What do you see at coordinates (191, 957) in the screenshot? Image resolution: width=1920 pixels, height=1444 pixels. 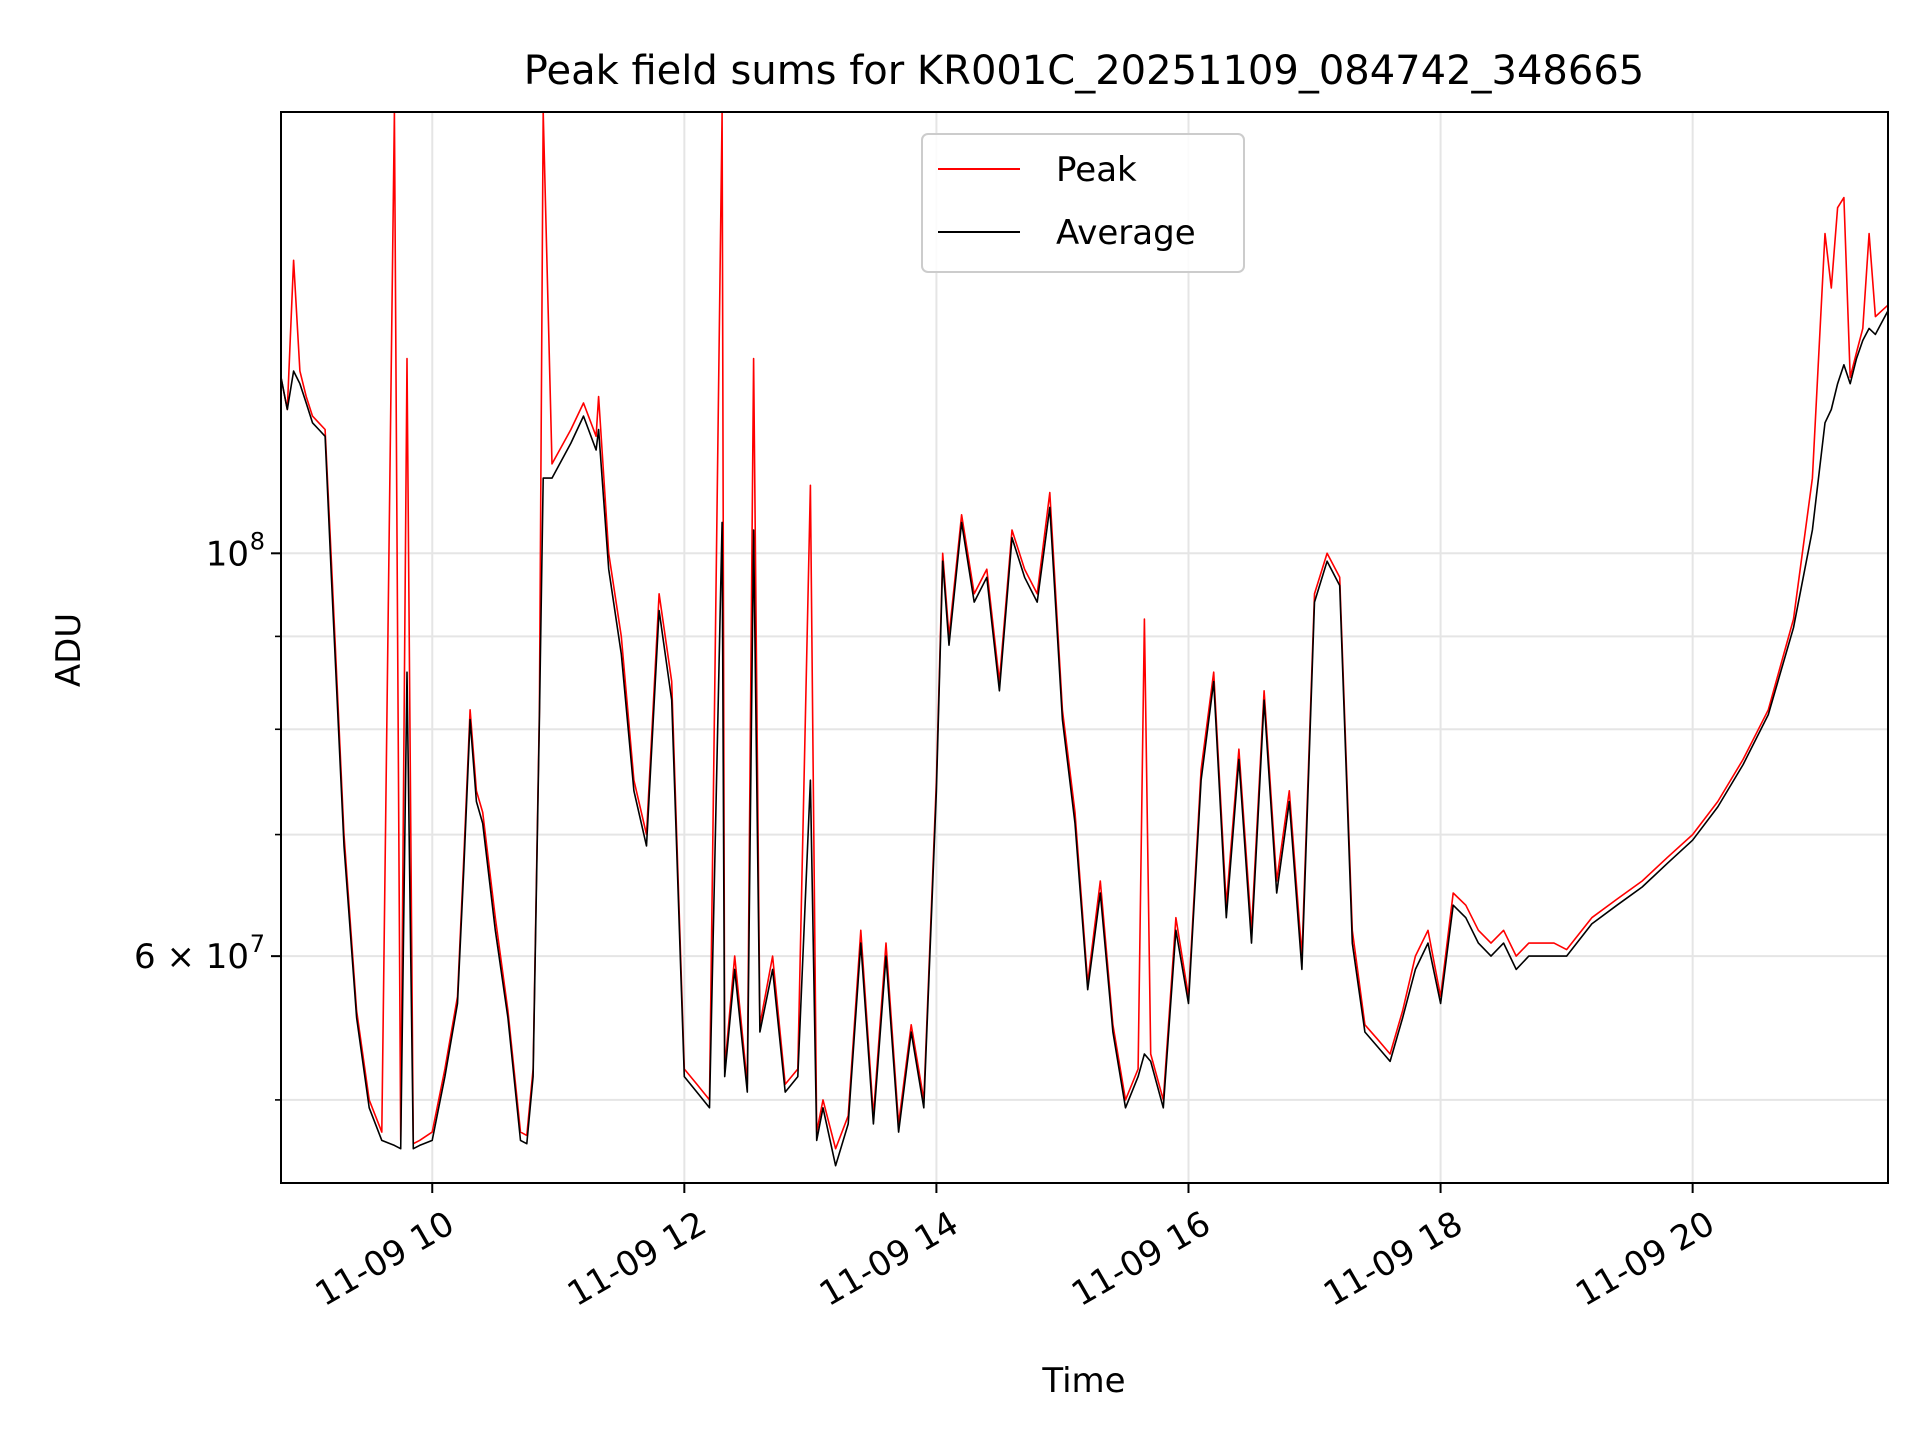 I see `y-tick-label-base: 6 × 10` at bounding box center [191, 957].